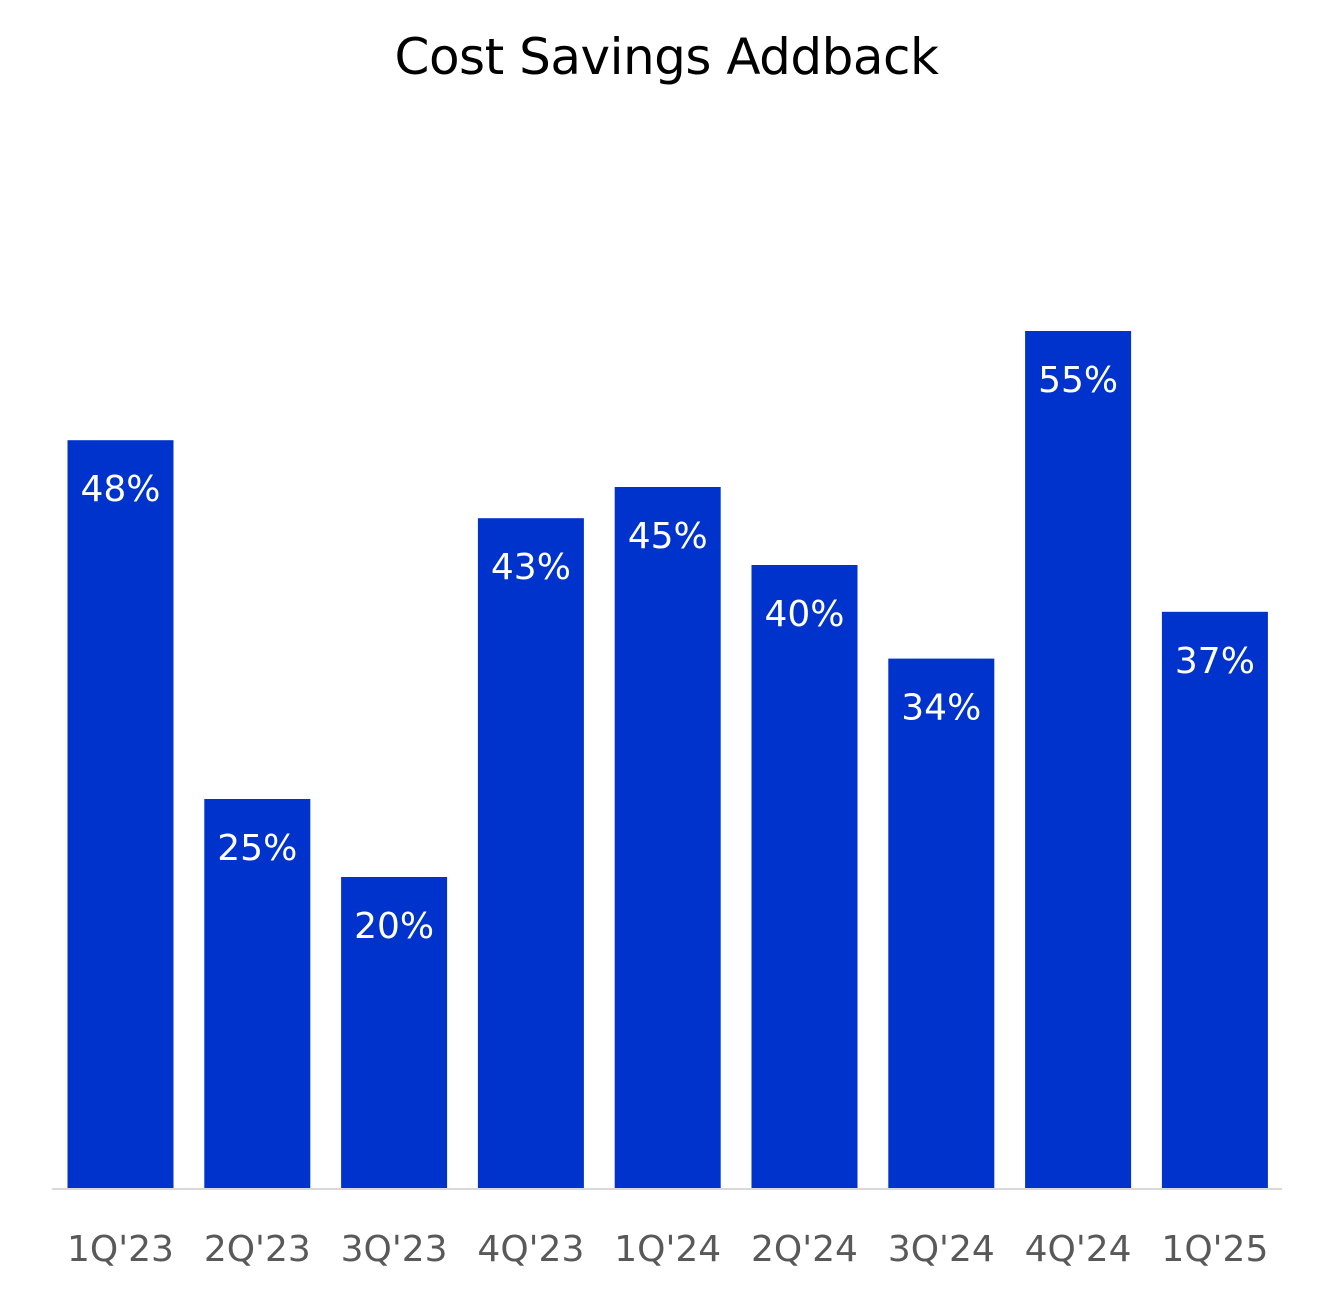 The height and width of the screenshot is (1306, 1333). I want to click on bar-1Q25, so click(1214, 900).